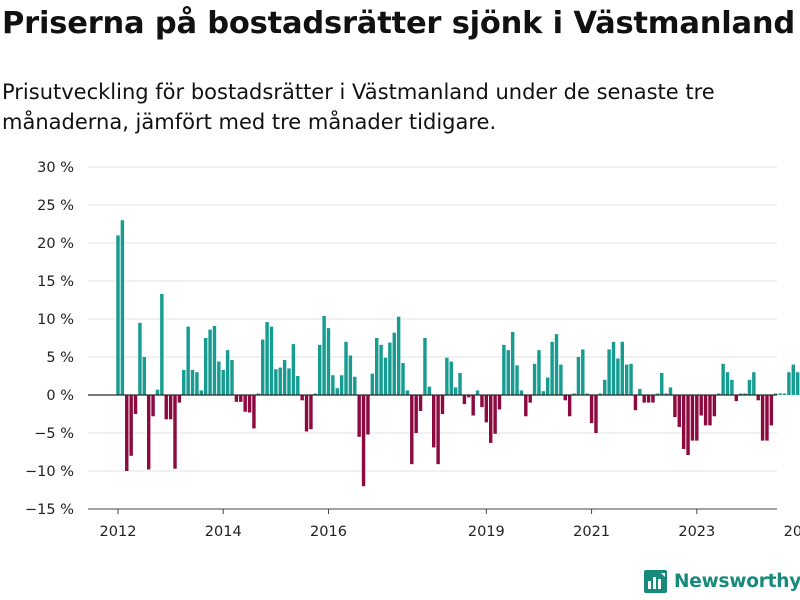 Image resolution: width=800 pixels, height=600 pixels. What do you see at coordinates (55, 282) in the screenshot?
I see `y-tick-label: 15 %` at bounding box center [55, 282].